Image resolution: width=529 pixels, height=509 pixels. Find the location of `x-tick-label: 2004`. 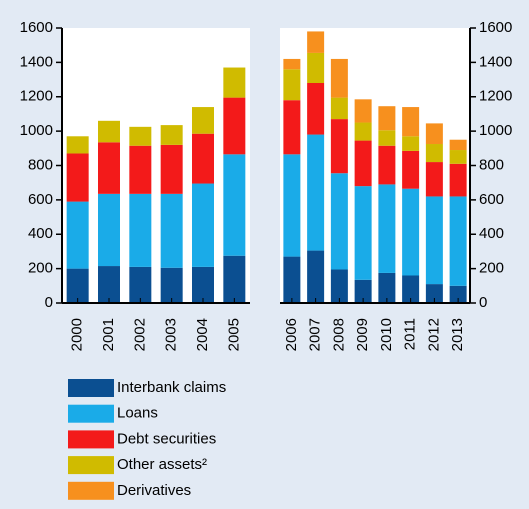

x-tick-label: 2004 is located at coordinates (202, 334).